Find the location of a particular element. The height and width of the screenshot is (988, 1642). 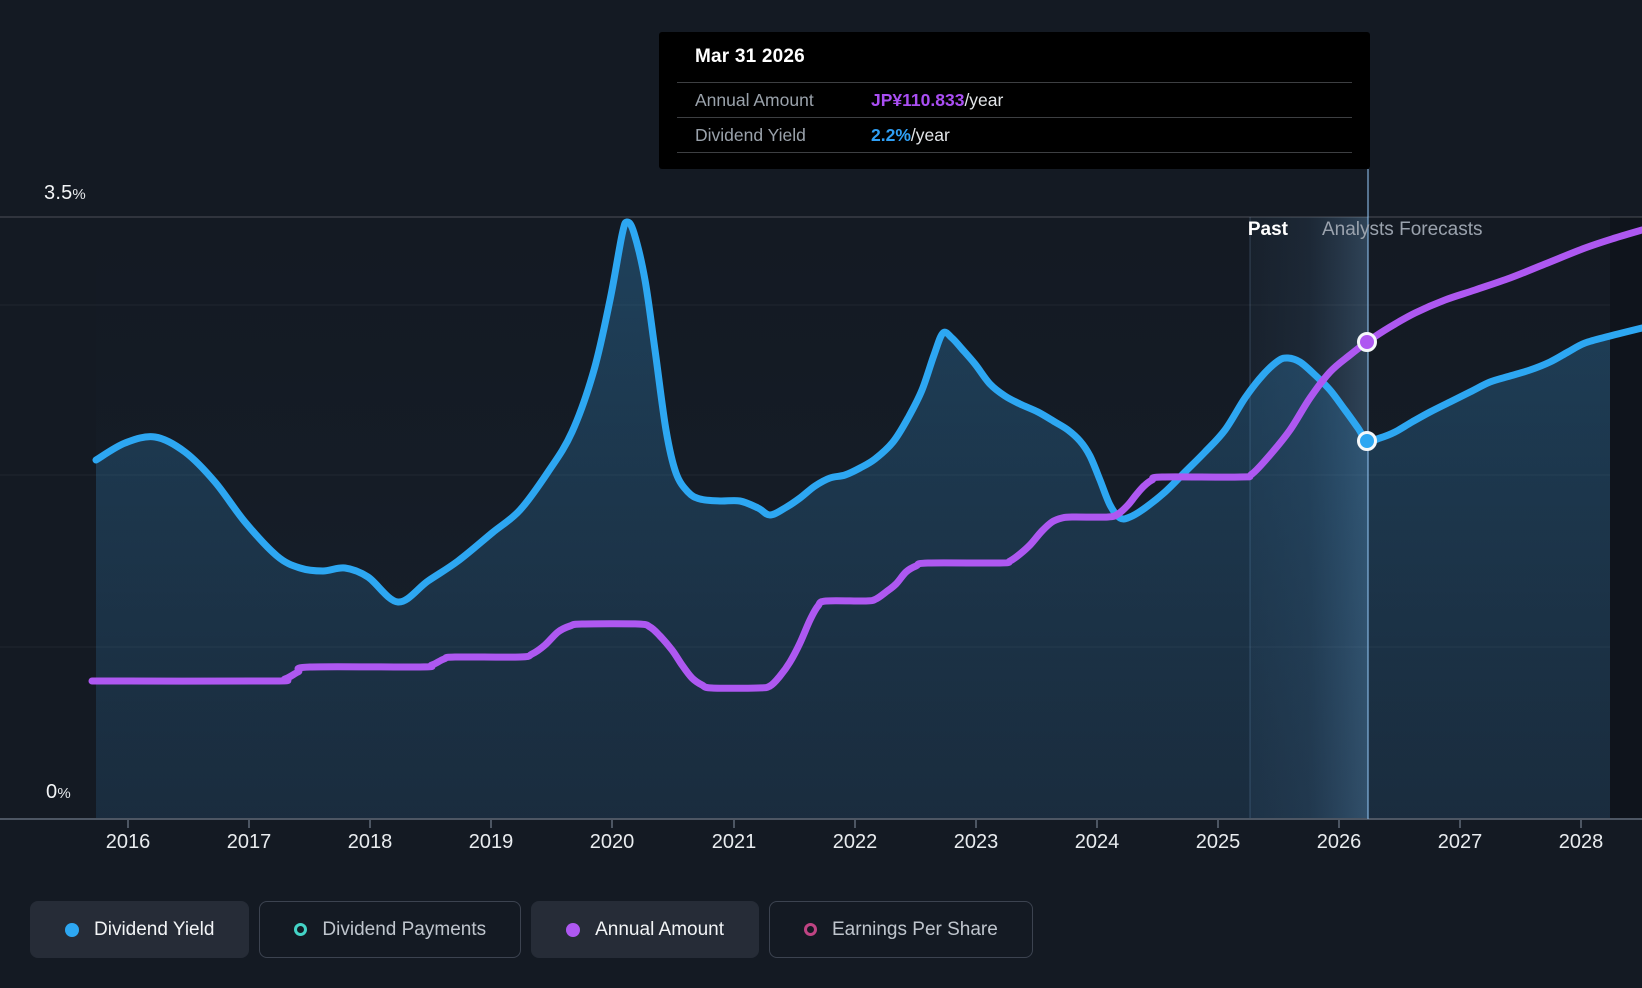

tooltip-value: 2.2% is located at coordinates (891, 134).